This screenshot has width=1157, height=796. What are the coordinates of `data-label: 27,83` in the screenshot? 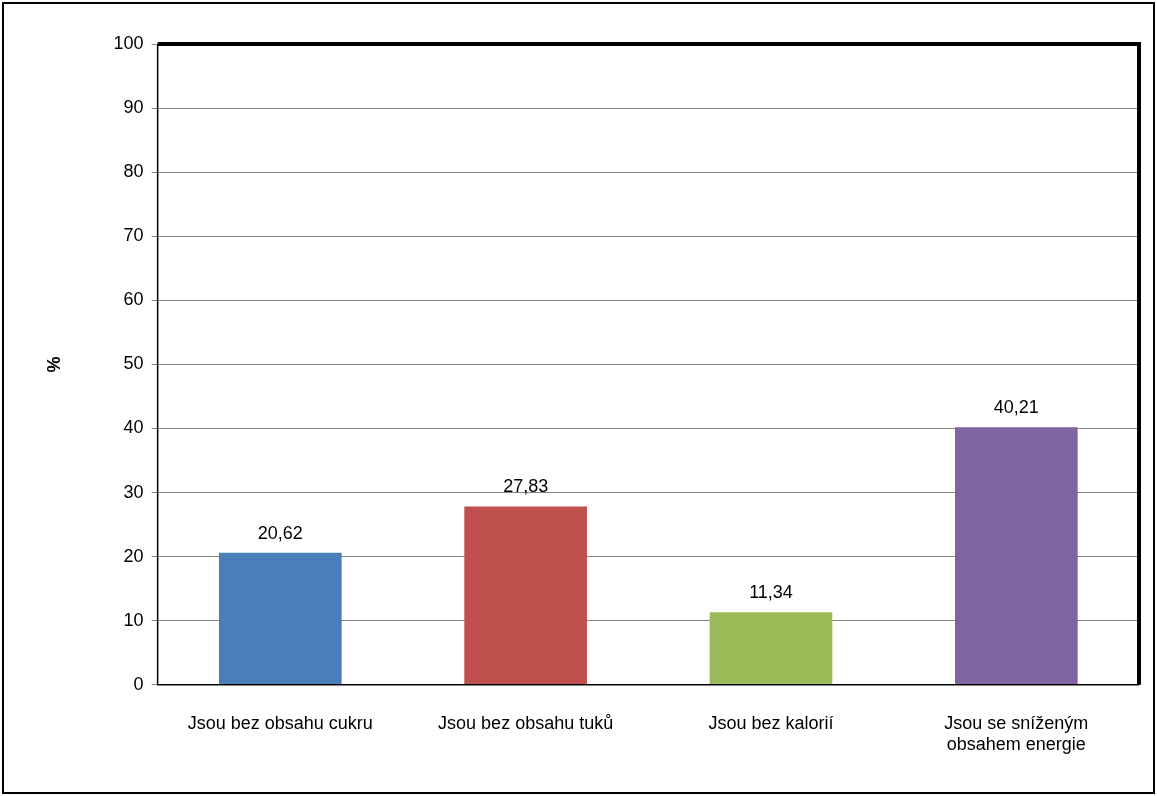 It's located at (526, 486).